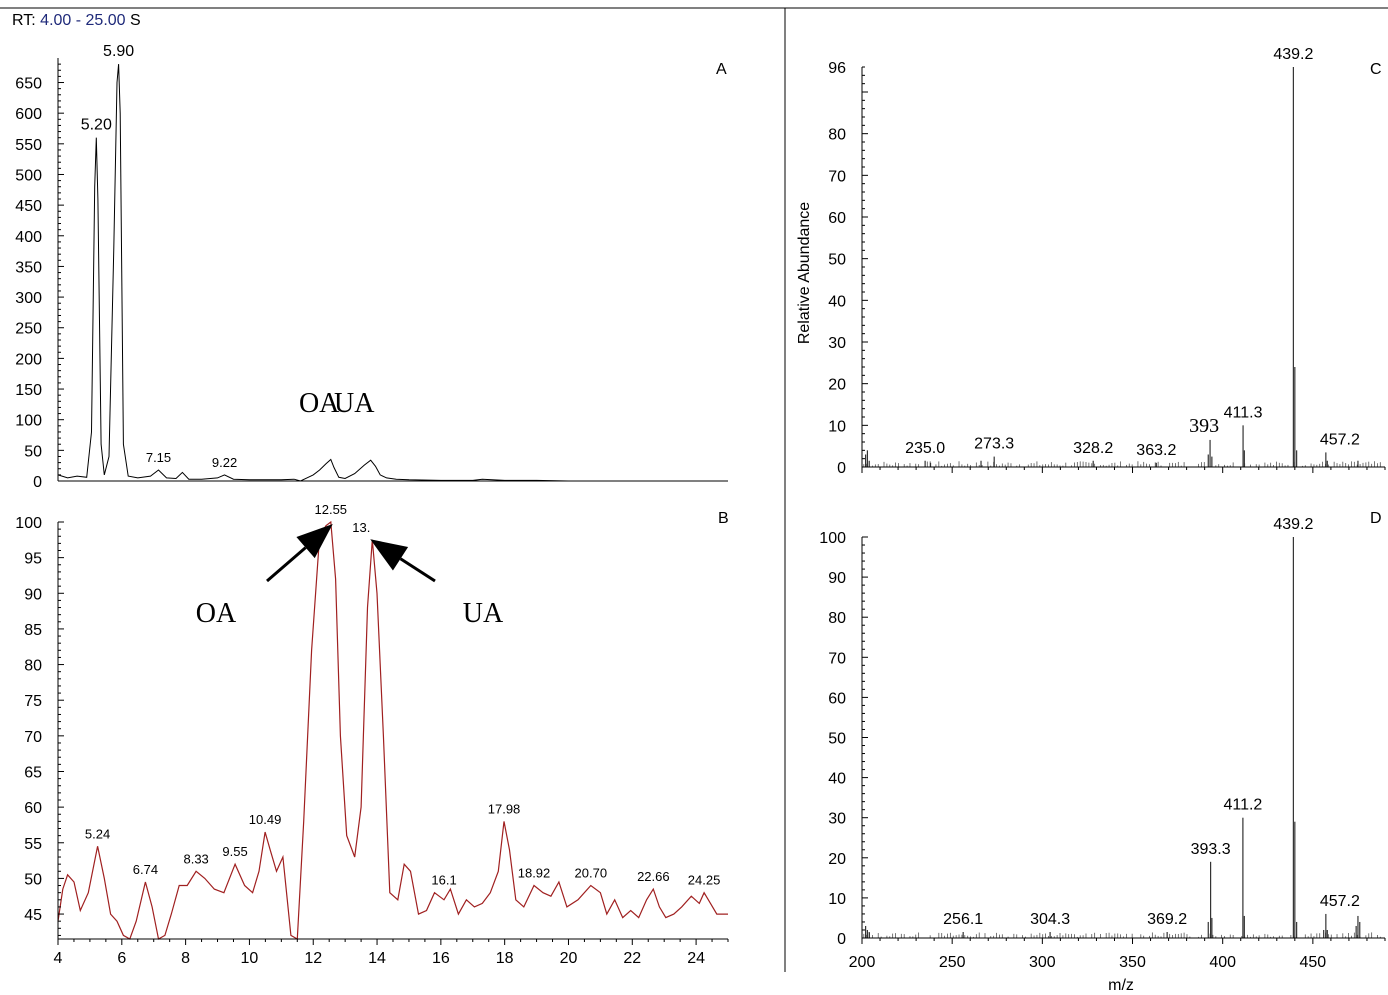 The width and height of the screenshot is (1388, 995). Describe the element at coordinates (37, 482) in the screenshot. I see `chart-a-y-tick-label: 0` at that location.